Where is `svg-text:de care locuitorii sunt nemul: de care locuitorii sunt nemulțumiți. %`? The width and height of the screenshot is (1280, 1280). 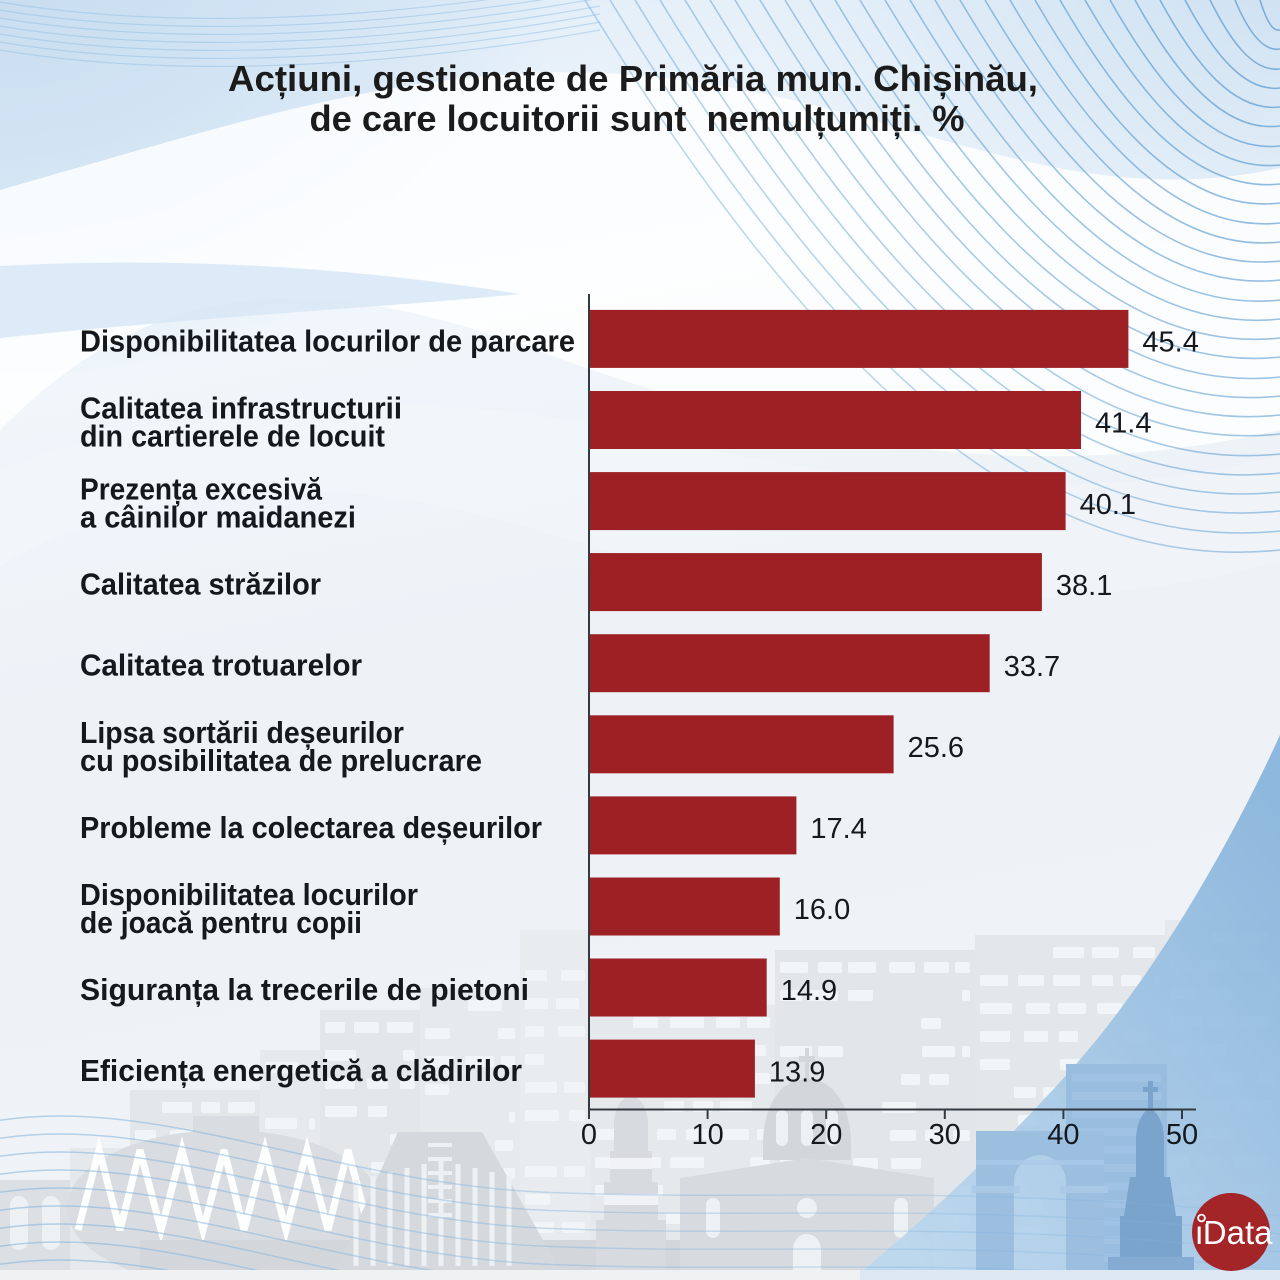 svg-text:de care locuitorii sunt nemul: de care locuitorii sunt nemulțumiți. % is located at coordinates (637, 119).